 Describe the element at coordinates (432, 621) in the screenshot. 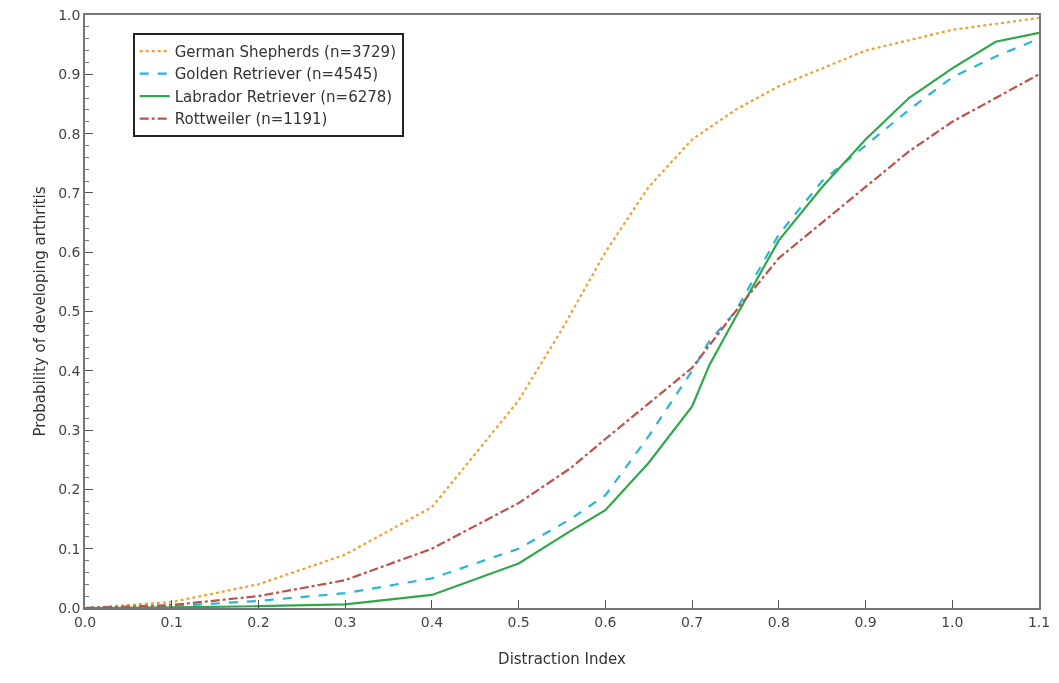

I see `x-tick-label: 0.4` at that location.